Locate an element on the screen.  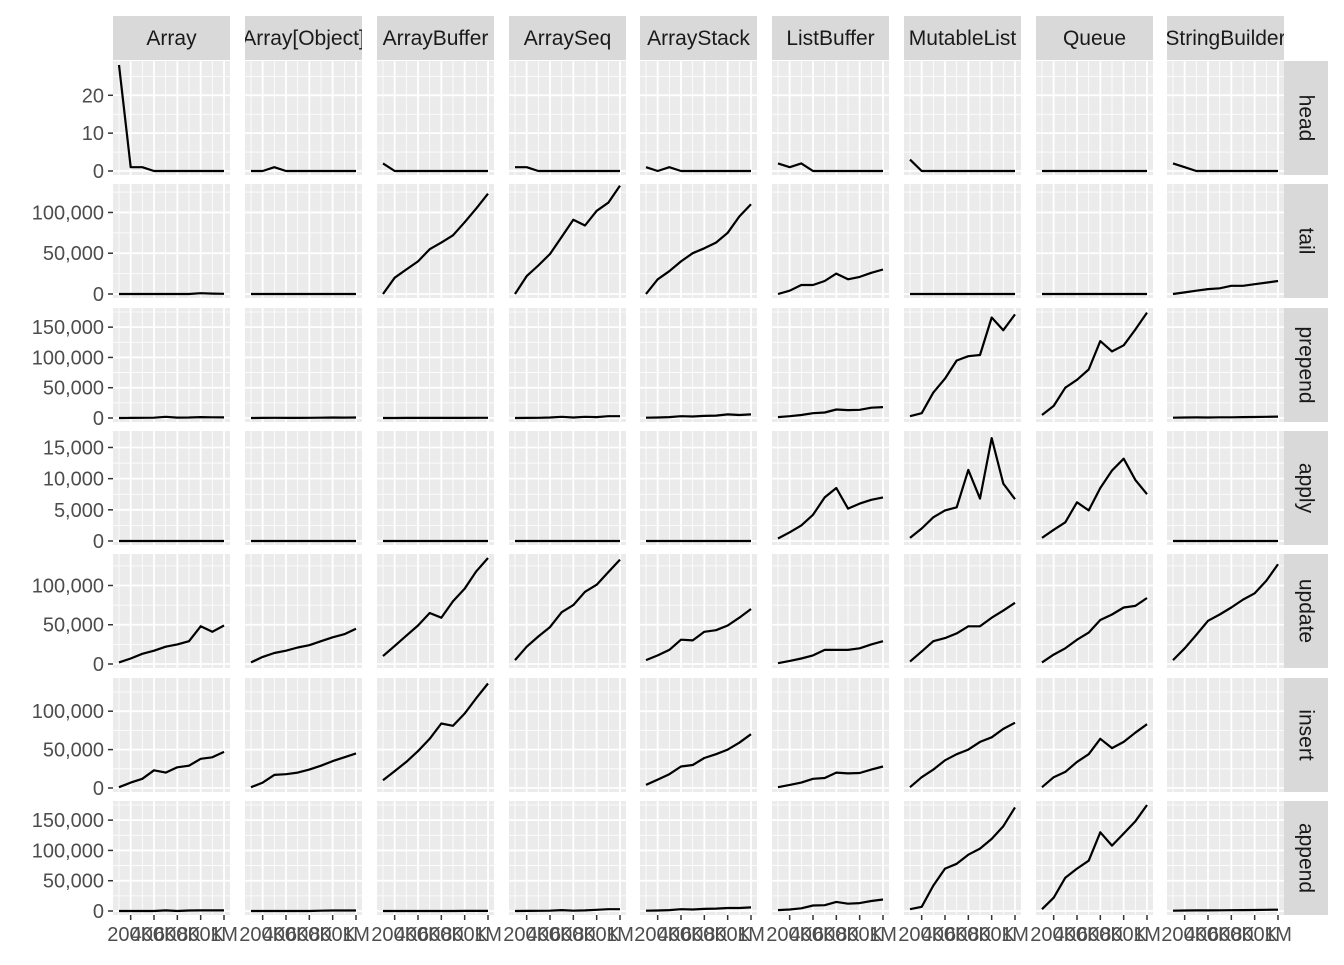
series-line-array-object-prepend is located at coordinates (303, 418).